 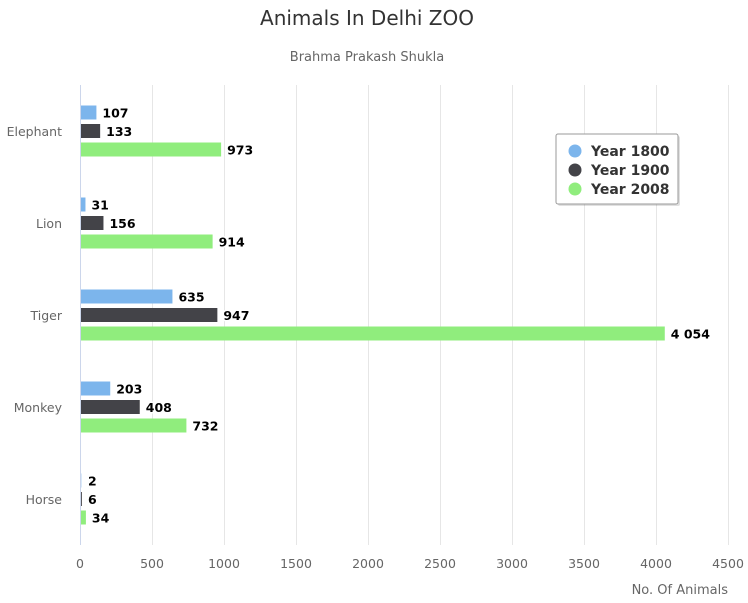 I want to click on data-label: 635, so click(x=191, y=297).